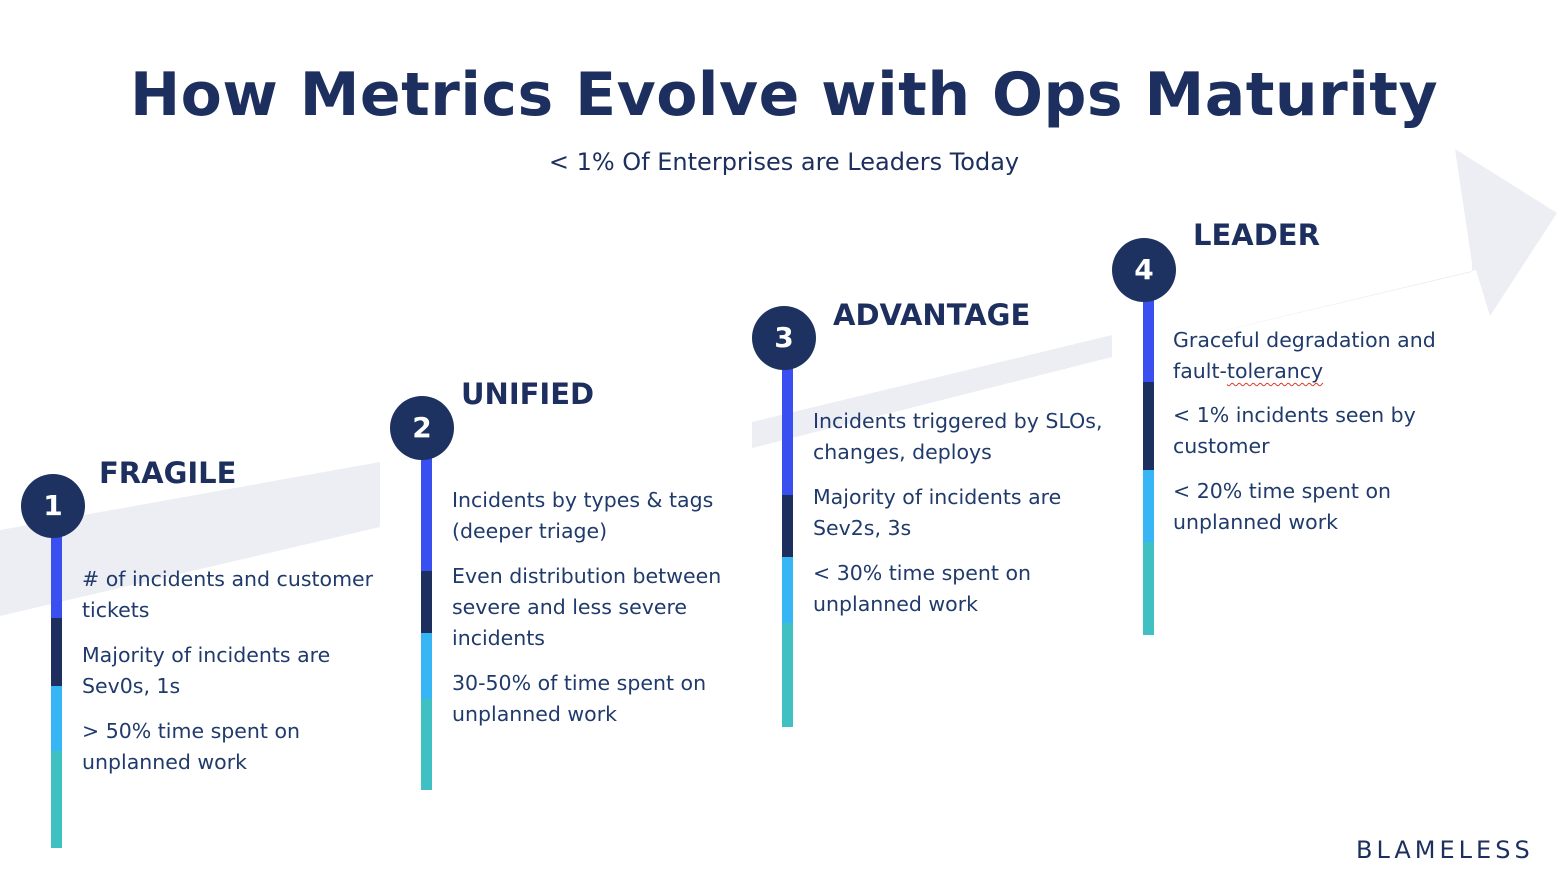 The width and height of the screenshot is (1568, 872). I want to click on stage-1-number-badge: 1, so click(53, 506).